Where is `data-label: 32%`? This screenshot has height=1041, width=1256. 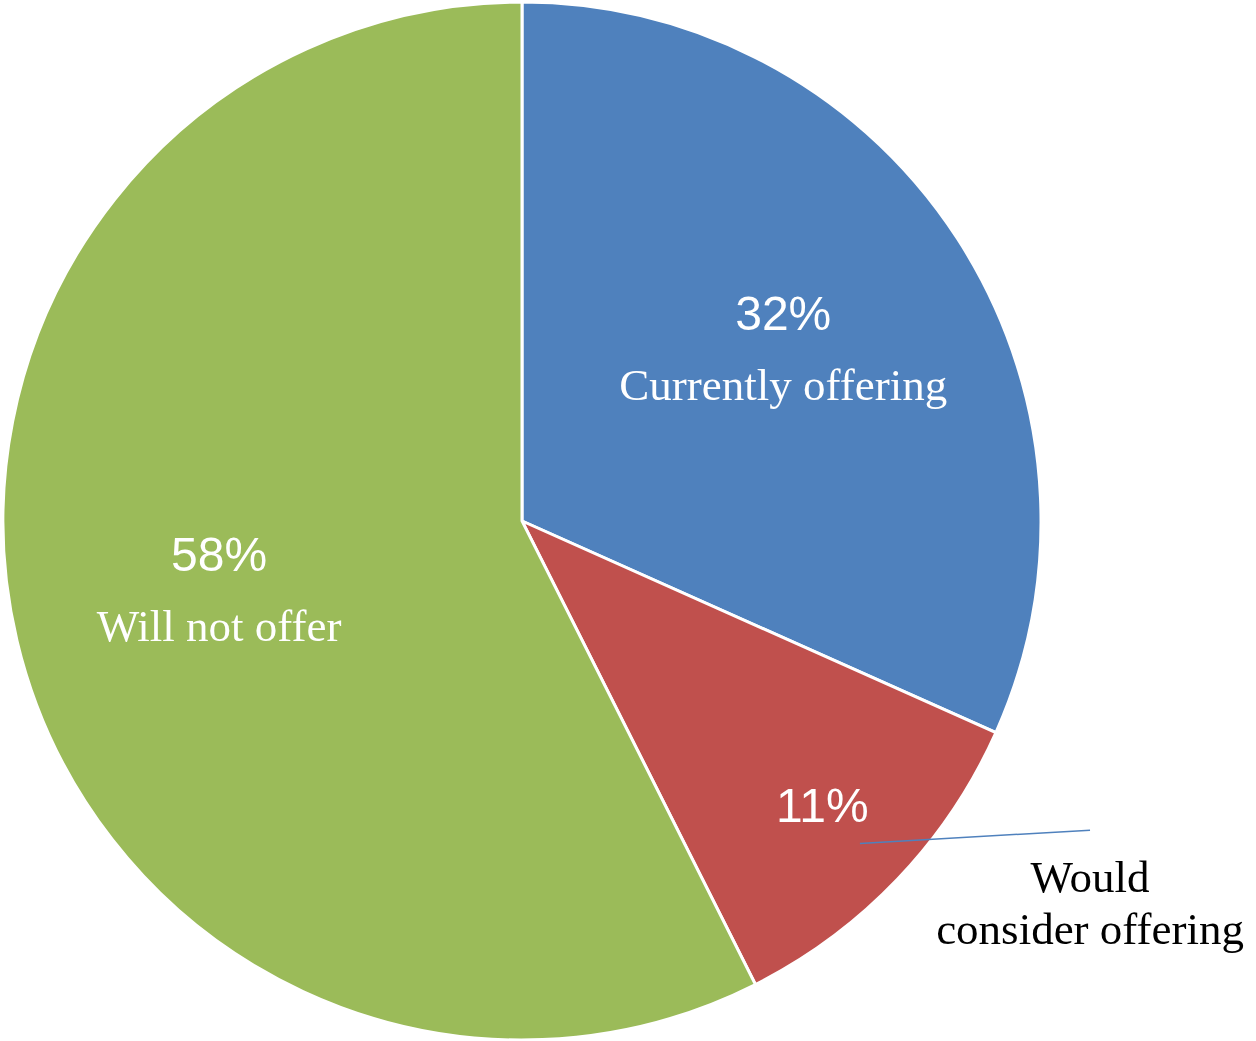
data-label: 32% is located at coordinates (783, 313).